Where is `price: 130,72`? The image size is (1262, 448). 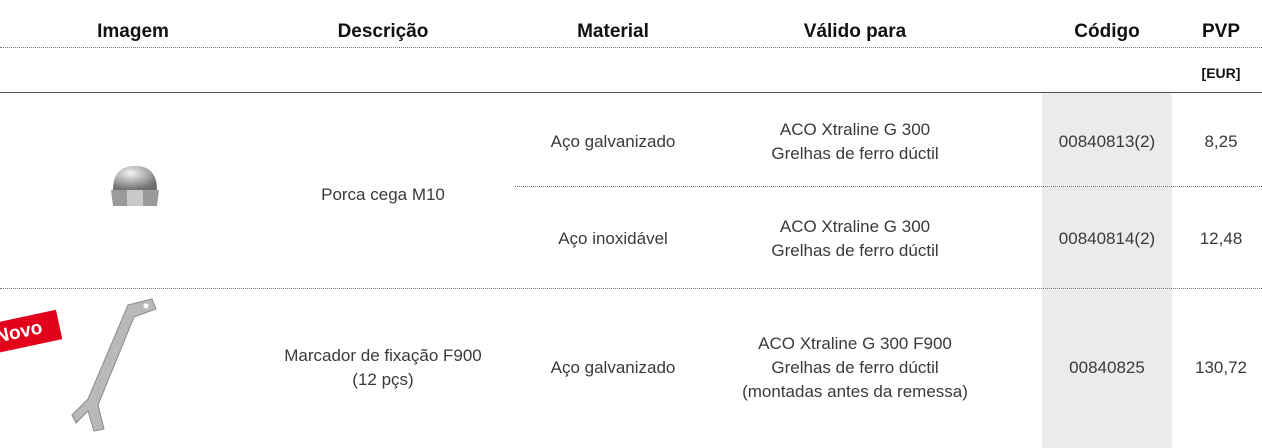 price: 130,72 is located at coordinates (1221, 367).